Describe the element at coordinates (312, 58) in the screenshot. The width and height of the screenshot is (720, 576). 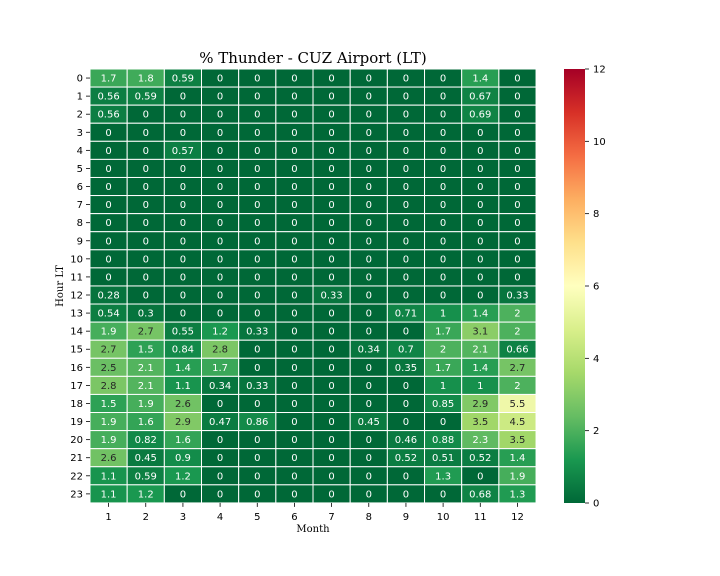
I see `chart-title: % Thunder - CUZ Airport (LT)` at that location.